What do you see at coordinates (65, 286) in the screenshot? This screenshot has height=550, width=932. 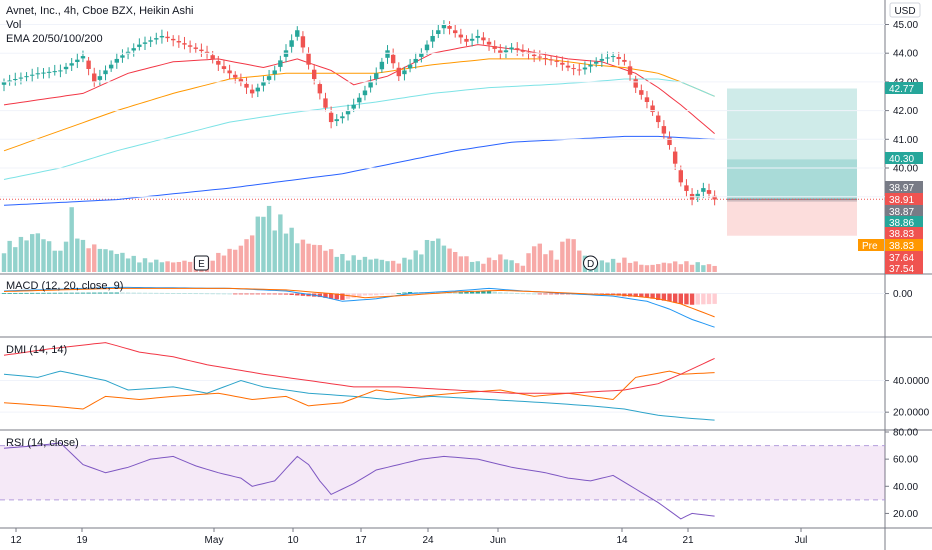 I see `macd-legend: MACD (12, 20, close, 9)` at bounding box center [65, 286].